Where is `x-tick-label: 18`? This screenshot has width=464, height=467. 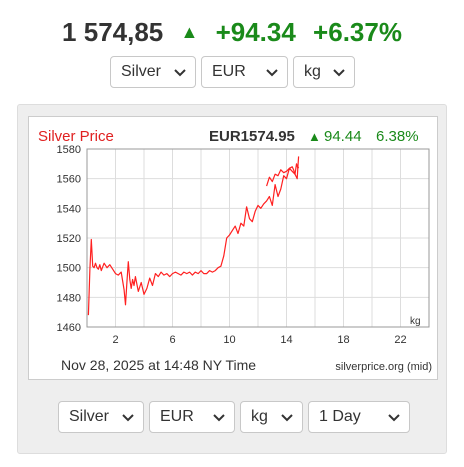 x-tick-label: 18 is located at coordinates (343, 340).